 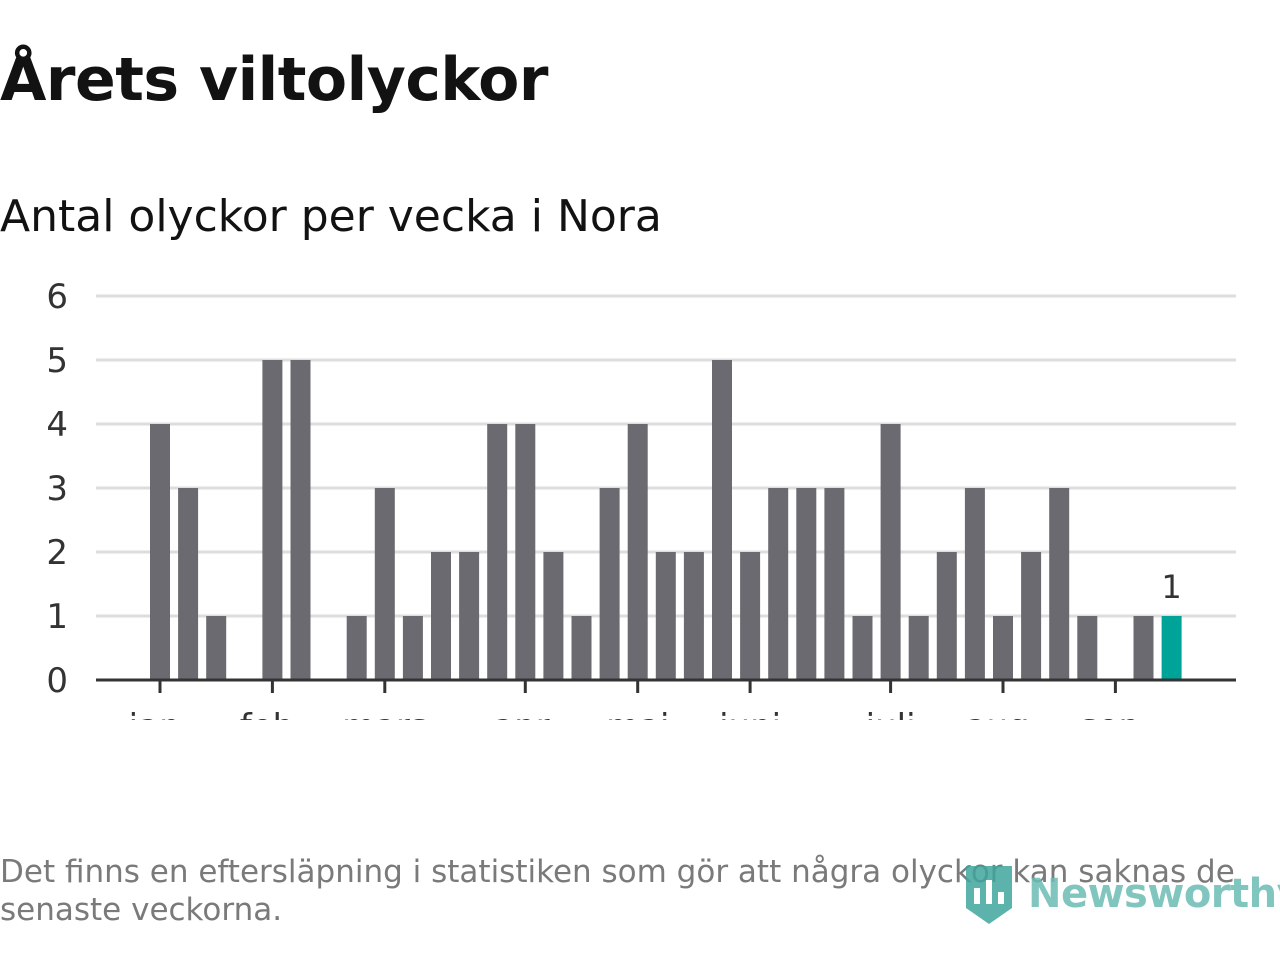 What do you see at coordinates (1003, 713) in the screenshot?
I see `x-tick-label: aug.` at bounding box center [1003, 713].